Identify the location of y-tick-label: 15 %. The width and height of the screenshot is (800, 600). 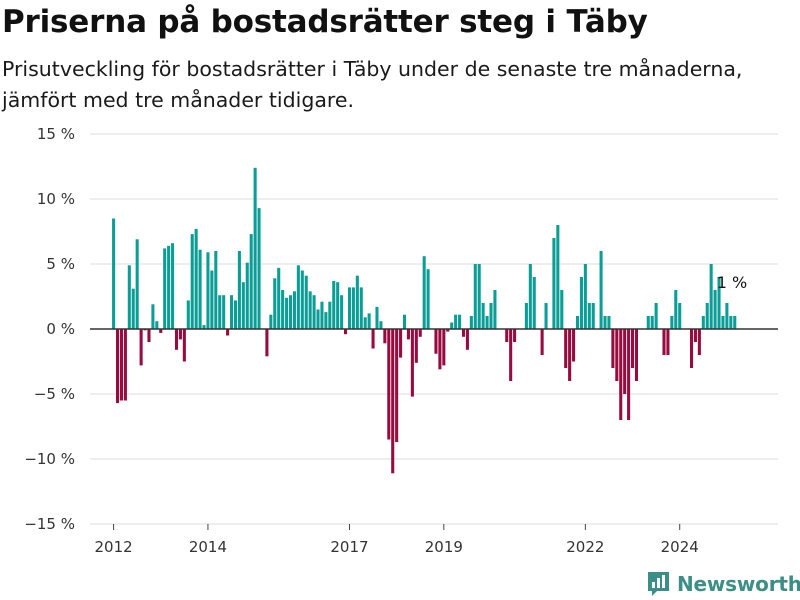
(56, 134).